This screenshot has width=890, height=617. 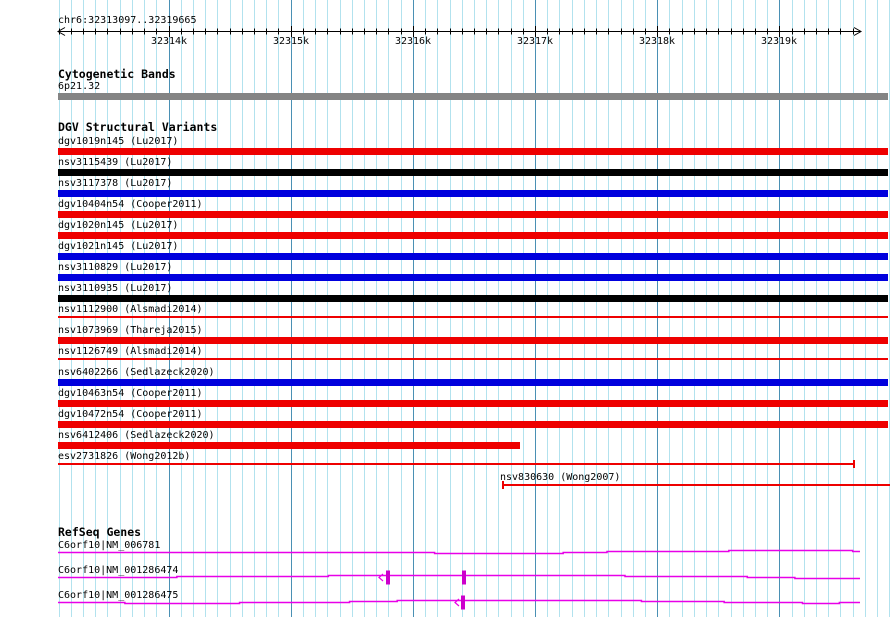 I want to click on cytoband-name-label: 6p21.32, so click(x=79, y=86).